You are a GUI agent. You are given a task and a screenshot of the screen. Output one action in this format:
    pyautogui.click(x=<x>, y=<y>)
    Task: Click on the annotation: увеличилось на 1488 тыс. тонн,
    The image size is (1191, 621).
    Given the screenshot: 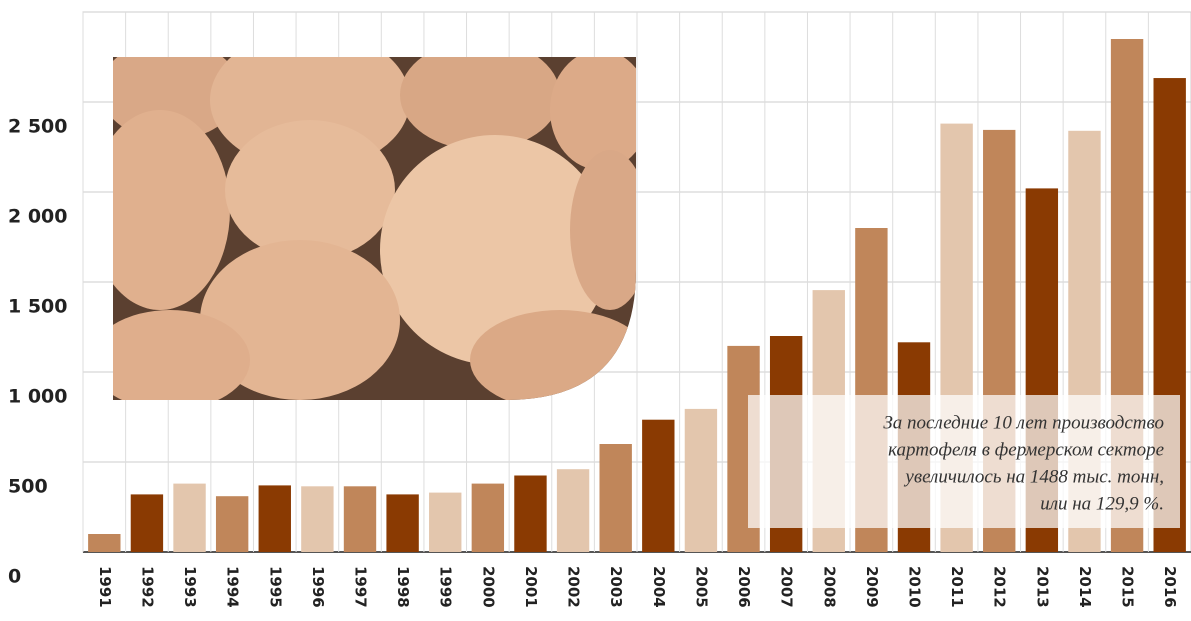 What is the action you would take?
    pyautogui.click(x=1033, y=476)
    